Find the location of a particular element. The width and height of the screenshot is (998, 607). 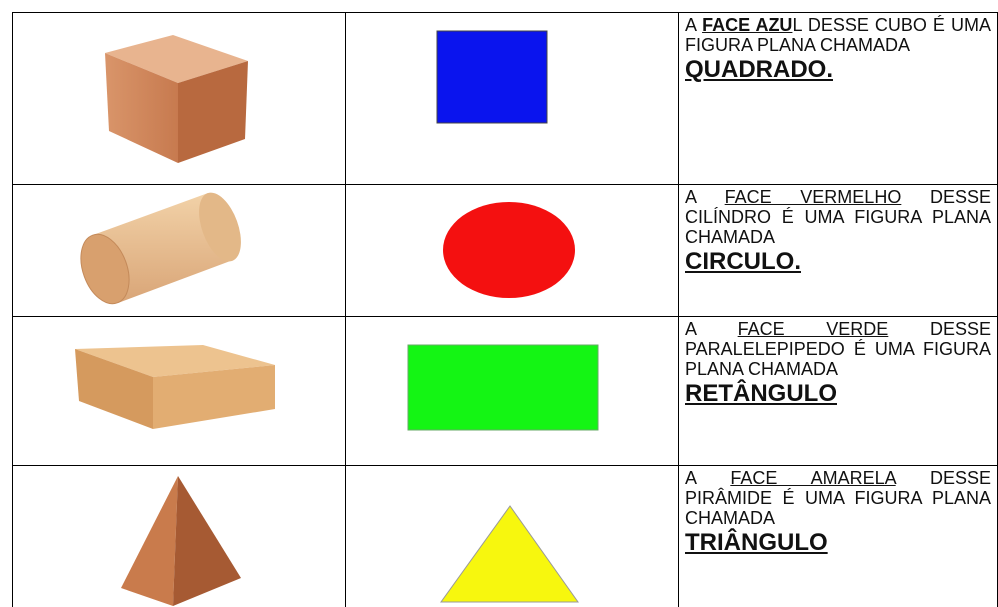

circle-image is located at coordinates (507, 250).